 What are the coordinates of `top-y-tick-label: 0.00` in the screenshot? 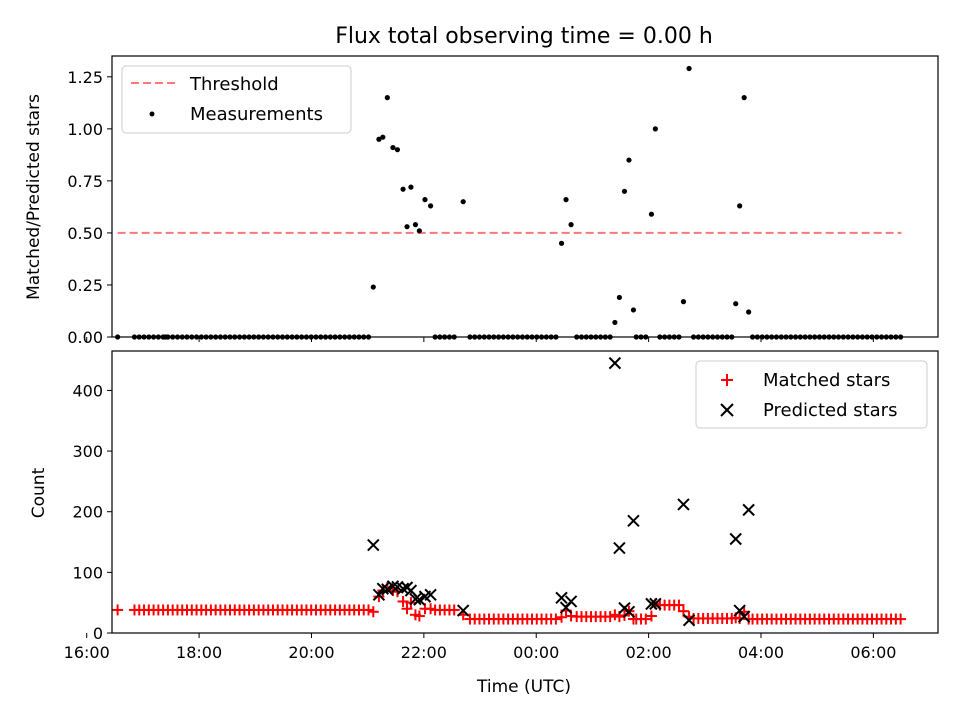 It's located at (85, 337).